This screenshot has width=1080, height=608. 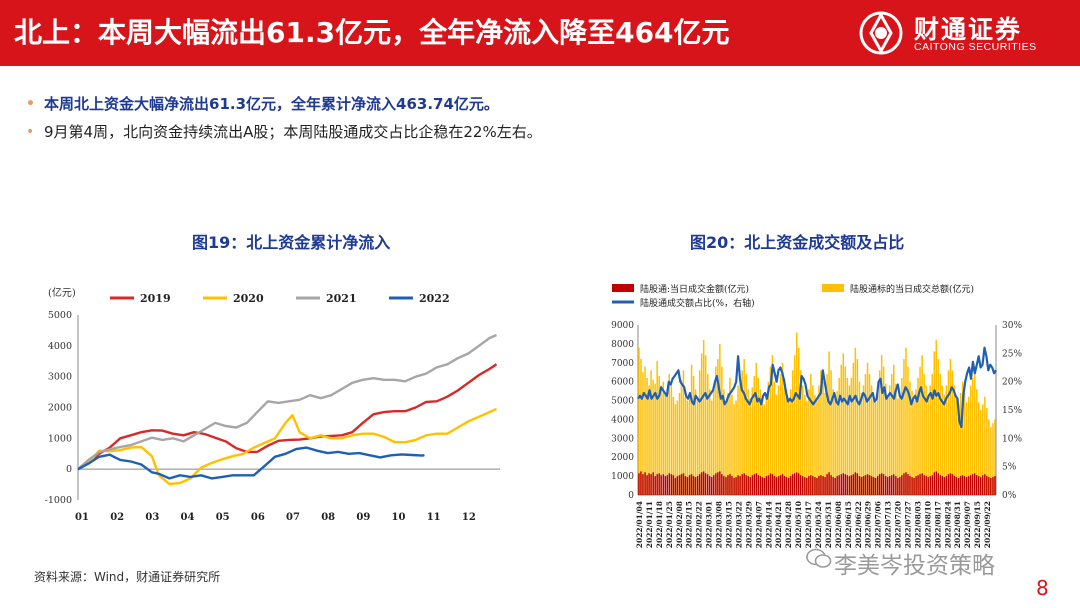 What do you see at coordinates (719, 524) in the screenshot?
I see `x-tick-label: 2022/03/08` at bounding box center [719, 524].